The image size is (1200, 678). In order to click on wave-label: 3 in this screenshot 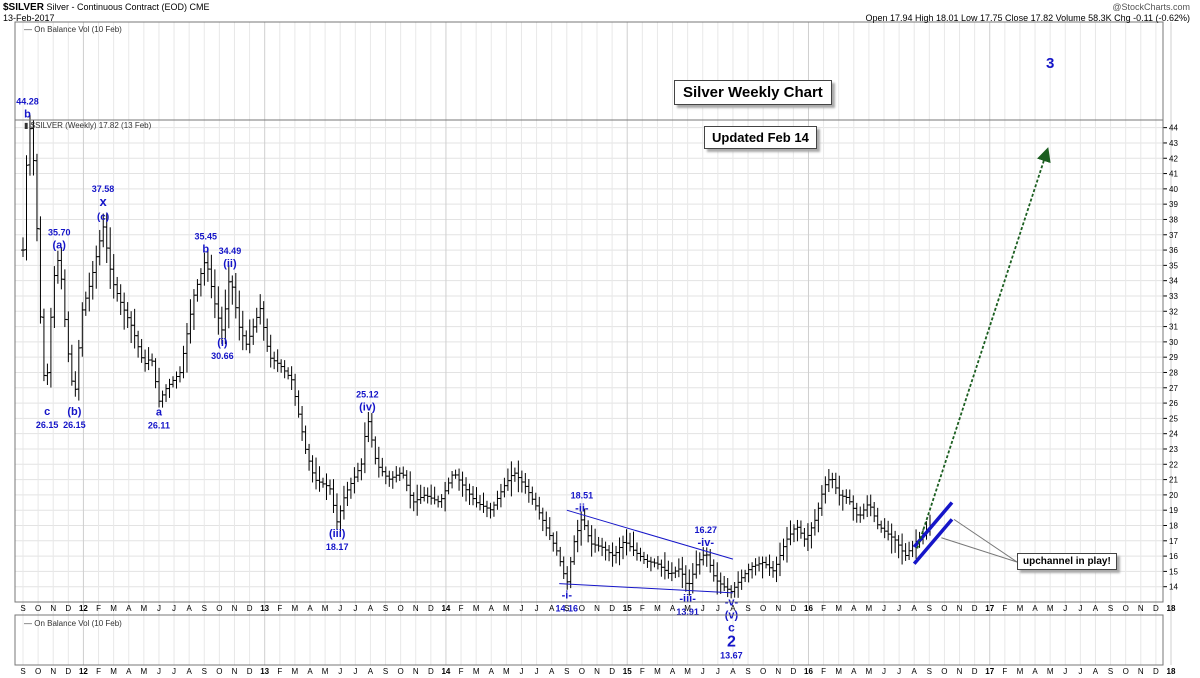, I will do `click(1050, 63)`.